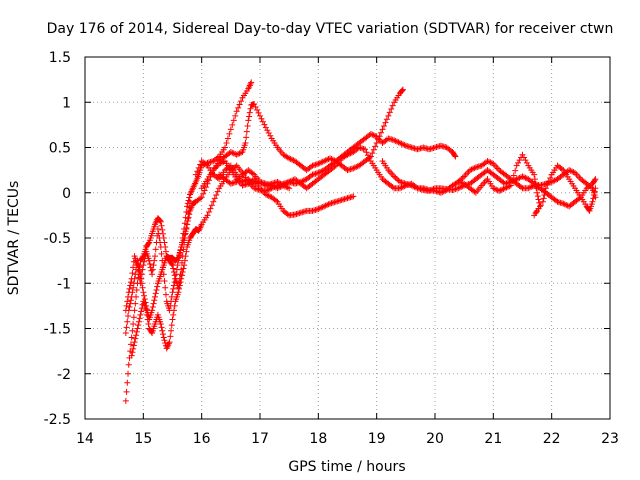 The width and height of the screenshot is (640, 480). What do you see at coordinates (66, 194) in the screenshot?
I see `y-tick-label: 0` at bounding box center [66, 194].